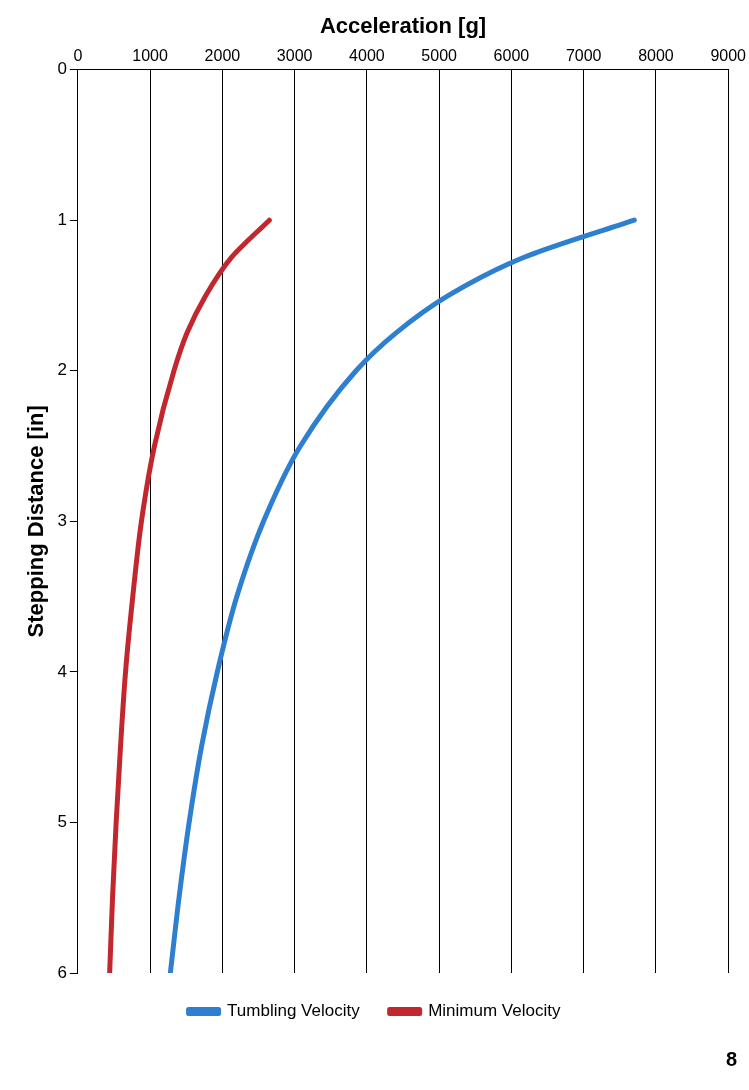  I want to click on y-tick-label: 5, so click(62, 822).